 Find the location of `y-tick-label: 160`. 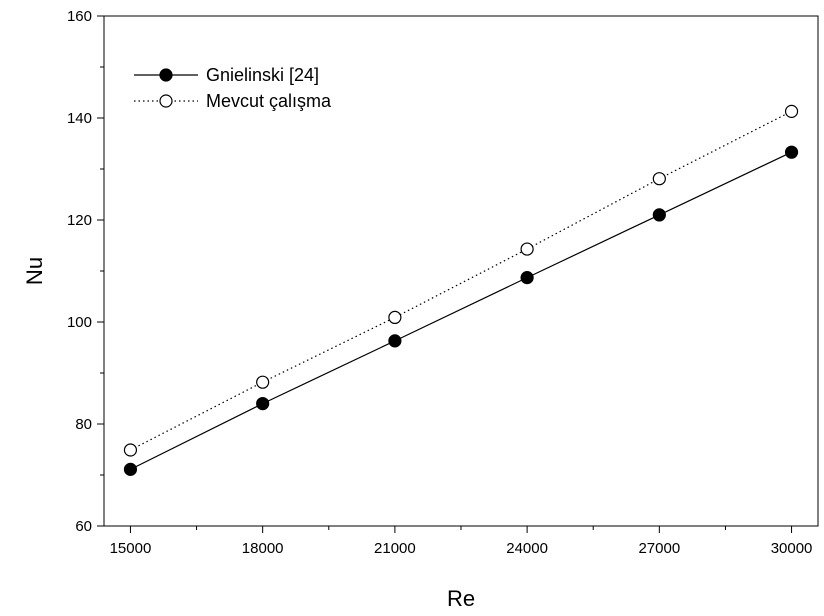

y-tick-label: 160 is located at coordinates (79, 16).